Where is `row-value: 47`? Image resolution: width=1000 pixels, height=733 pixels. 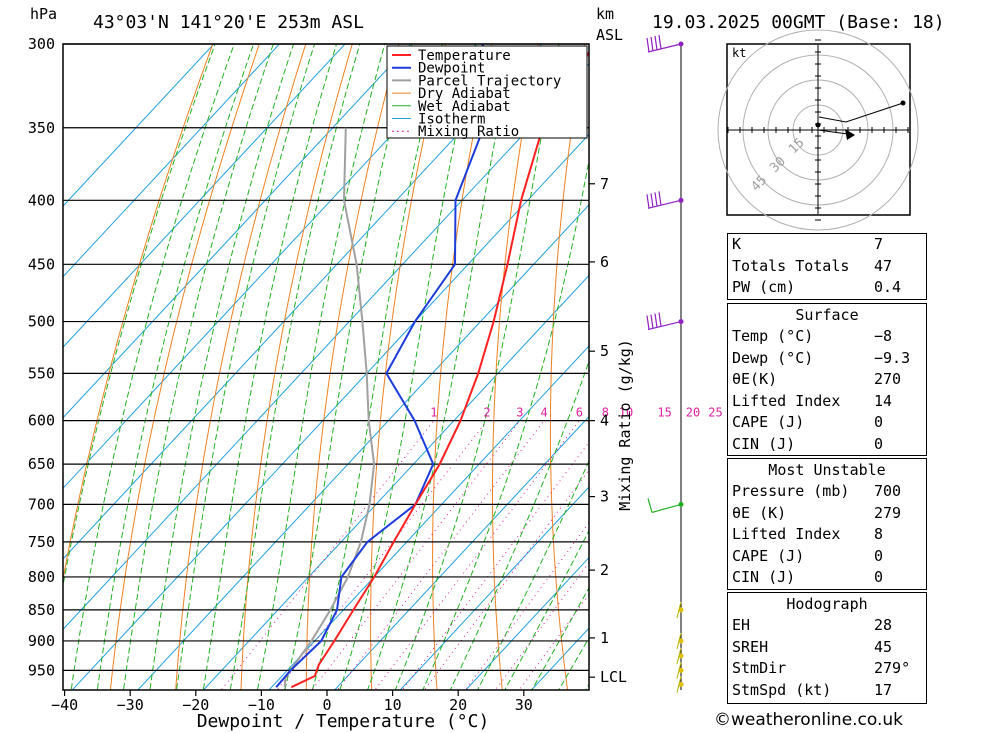 row-value: 47 is located at coordinates (883, 265).